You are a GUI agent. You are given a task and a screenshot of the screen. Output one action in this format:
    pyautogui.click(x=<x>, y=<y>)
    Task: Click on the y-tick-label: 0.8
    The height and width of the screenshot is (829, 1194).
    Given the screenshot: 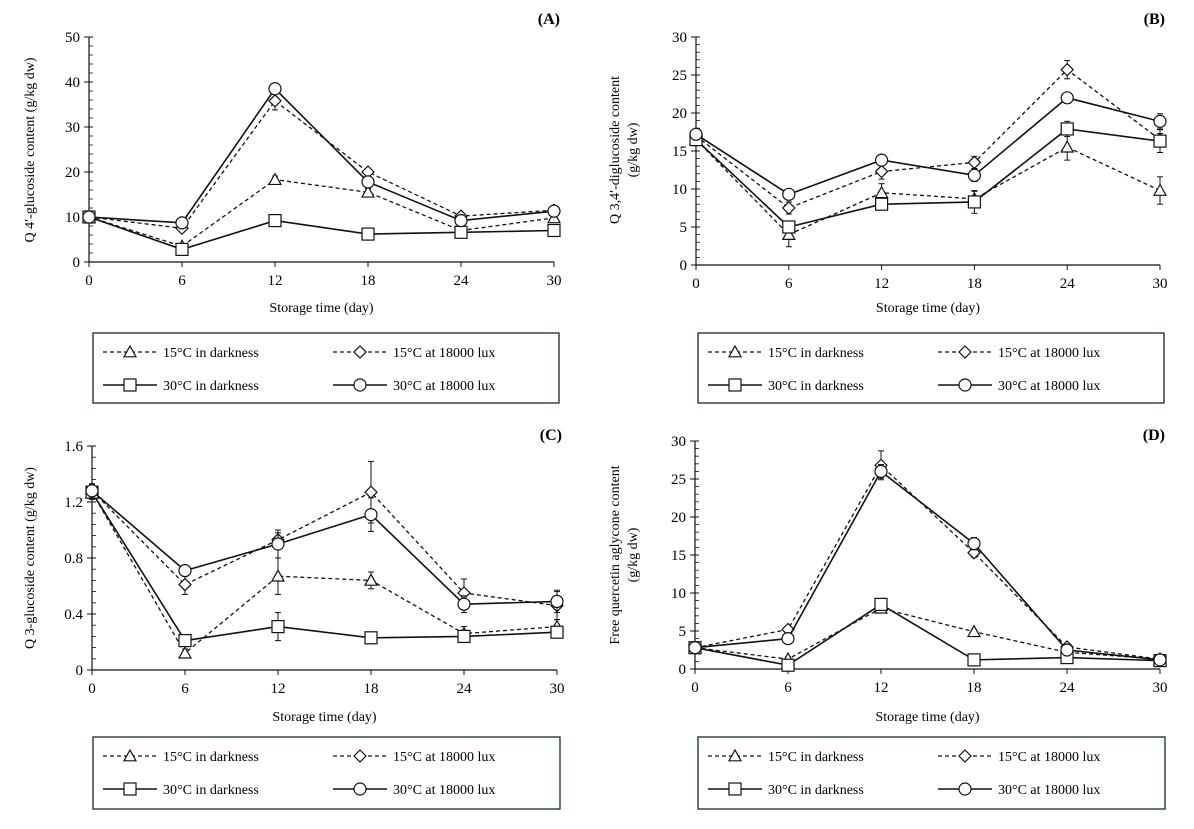 What is the action you would take?
    pyautogui.click(x=73, y=559)
    